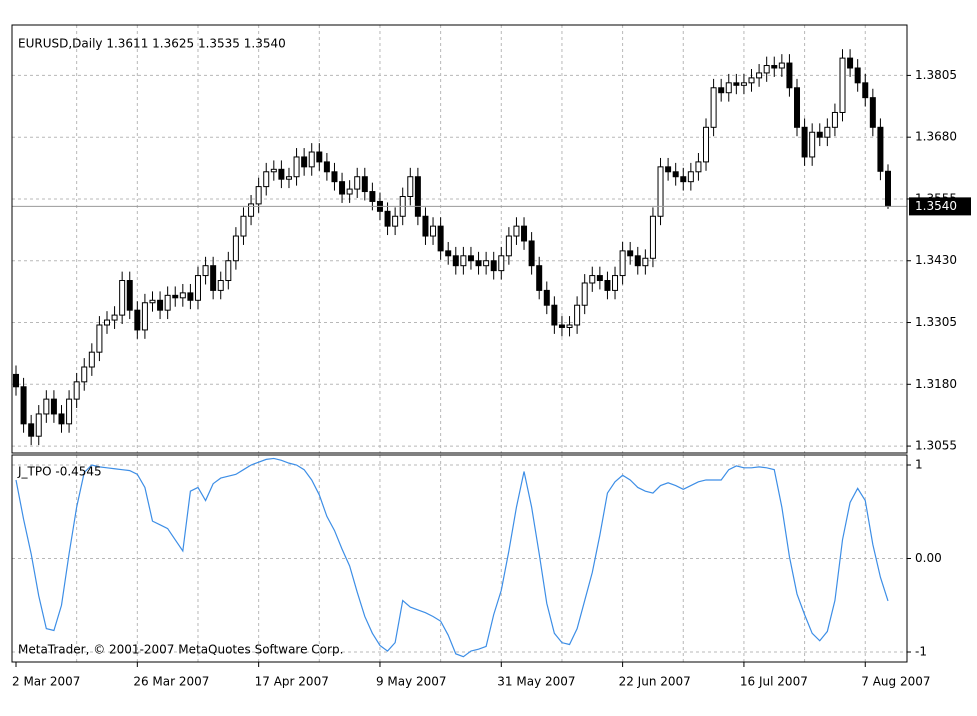 The width and height of the screenshot is (977, 716). I want to click on x-tick-label: 22 Jun 2007, so click(655, 682).